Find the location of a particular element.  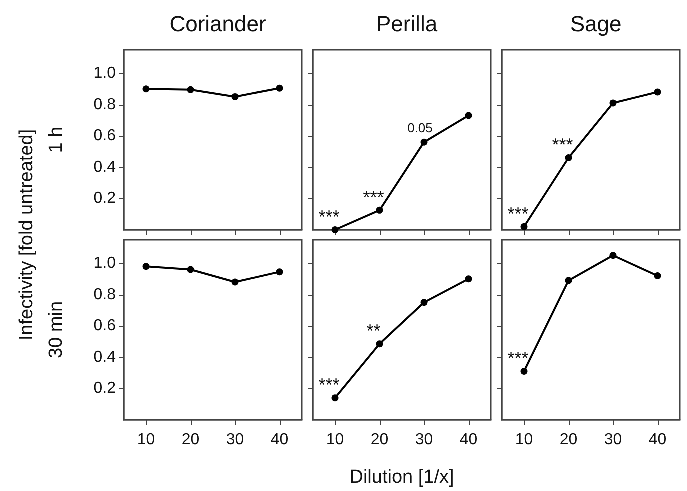

x-axis-title: Dilution [1/x] is located at coordinates (402, 477).